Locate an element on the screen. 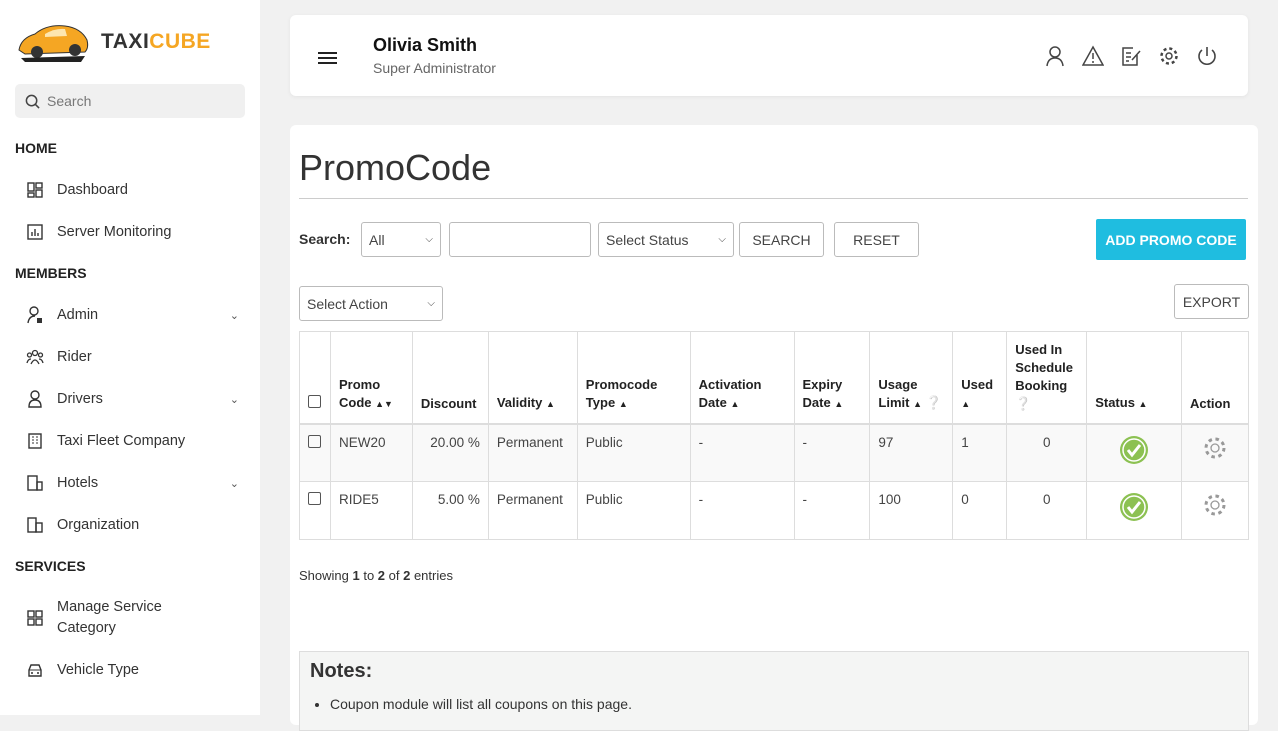 This screenshot has width=1278, height=731. grid-icon is located at coordinates (35, 618).